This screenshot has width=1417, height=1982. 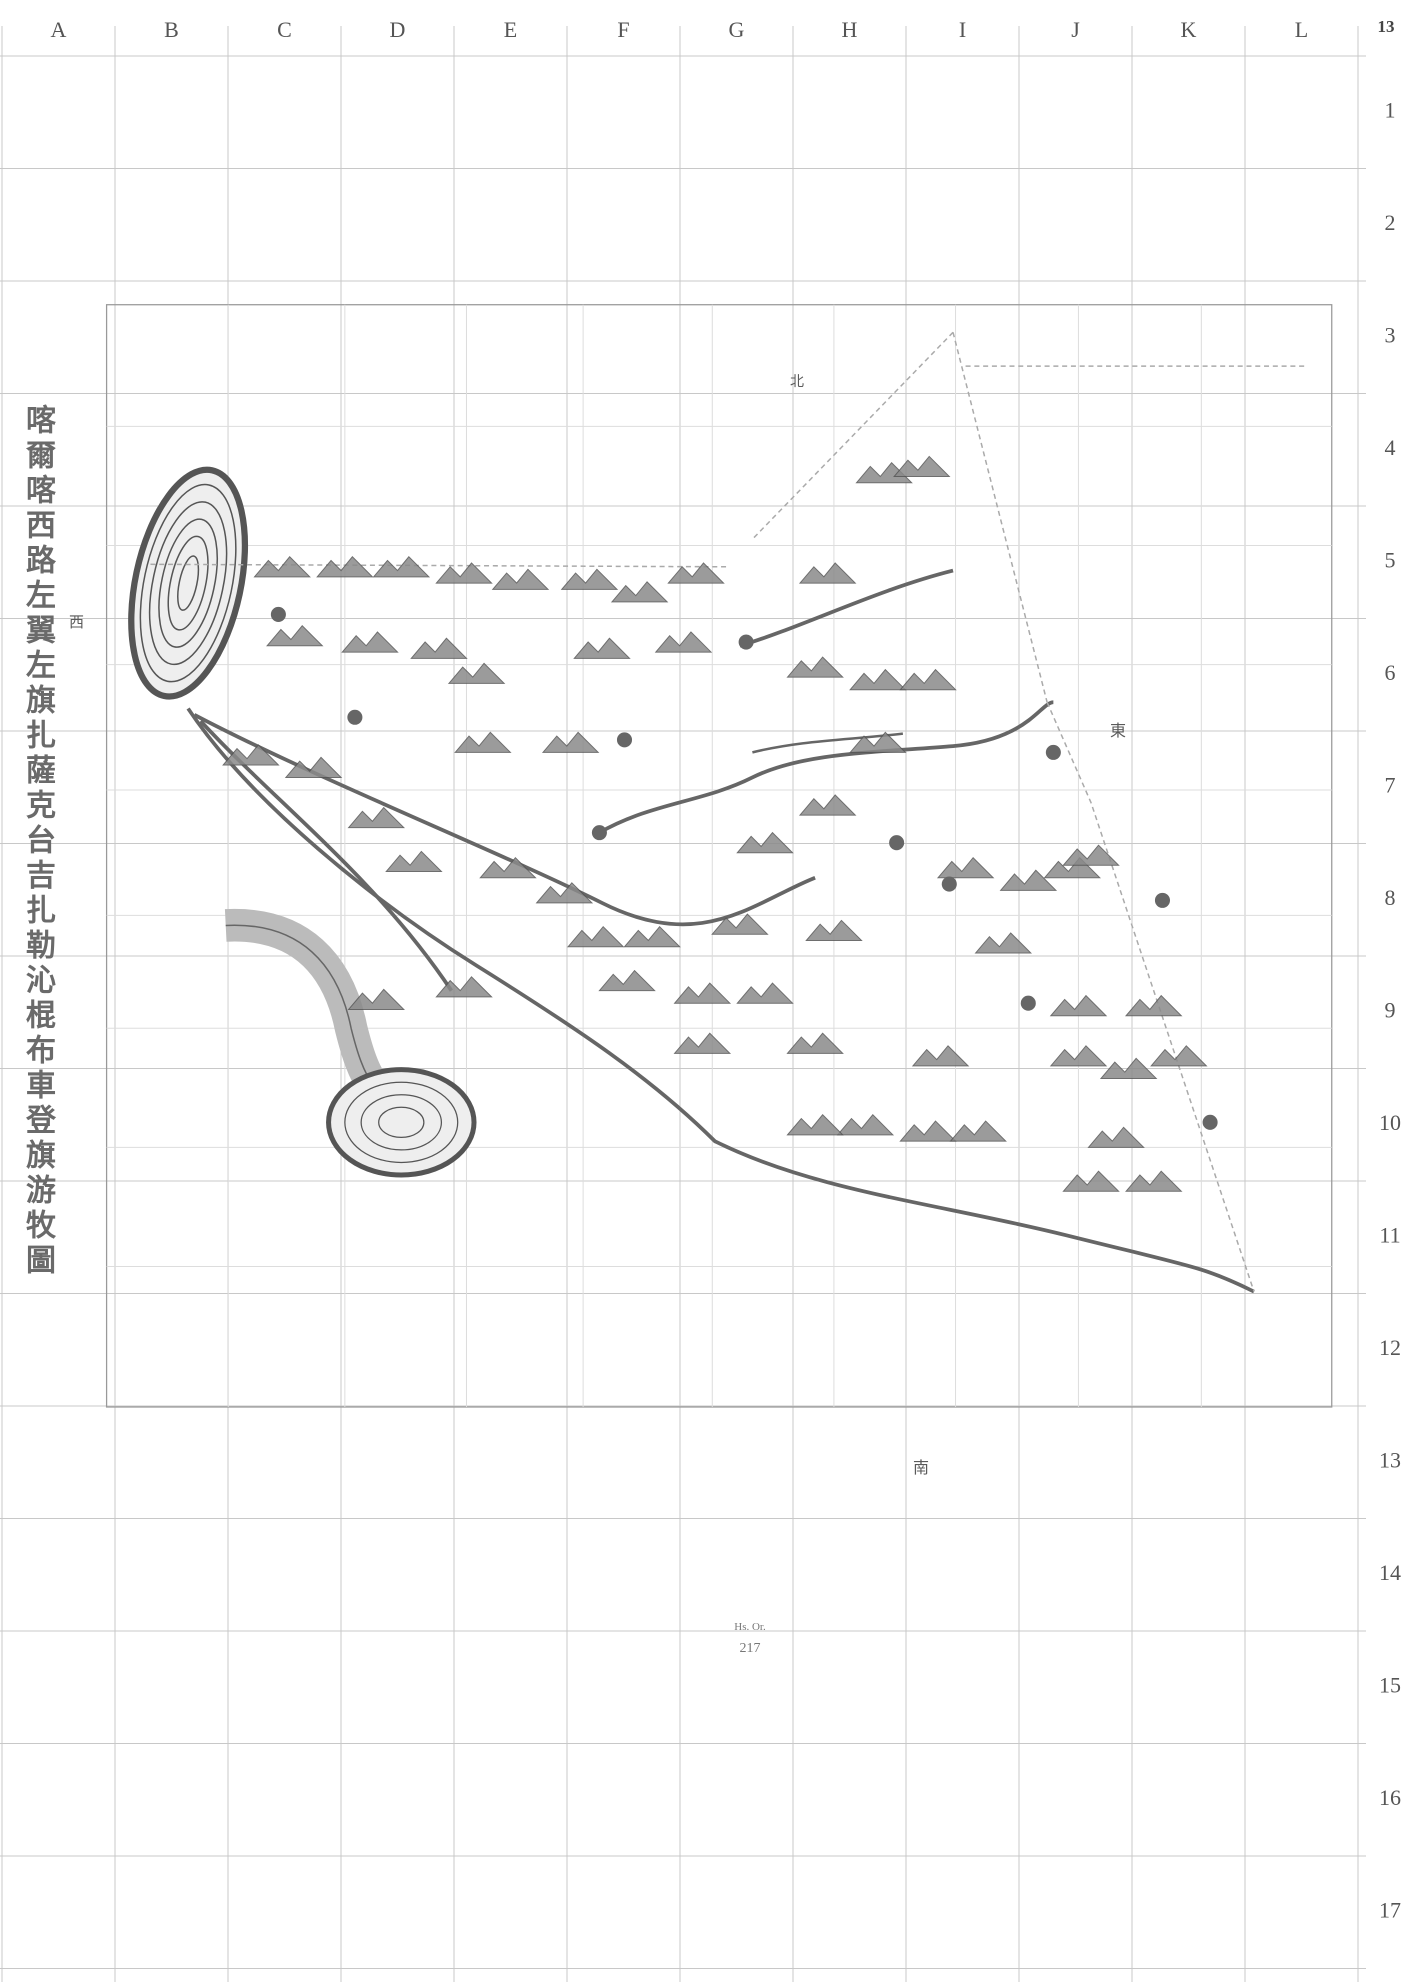 What do you see at coordinates (284, 29) in the screenshot?
I see `column-label: C` at bounding box center [284, 29].